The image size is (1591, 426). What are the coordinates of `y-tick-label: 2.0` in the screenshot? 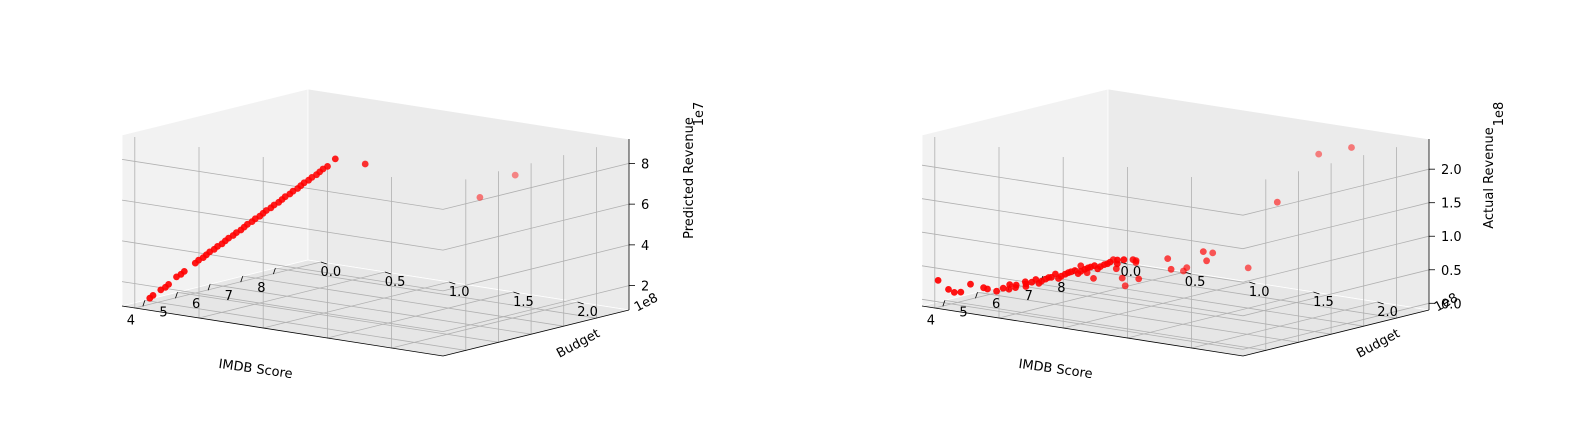 It's located at (1387, 312).